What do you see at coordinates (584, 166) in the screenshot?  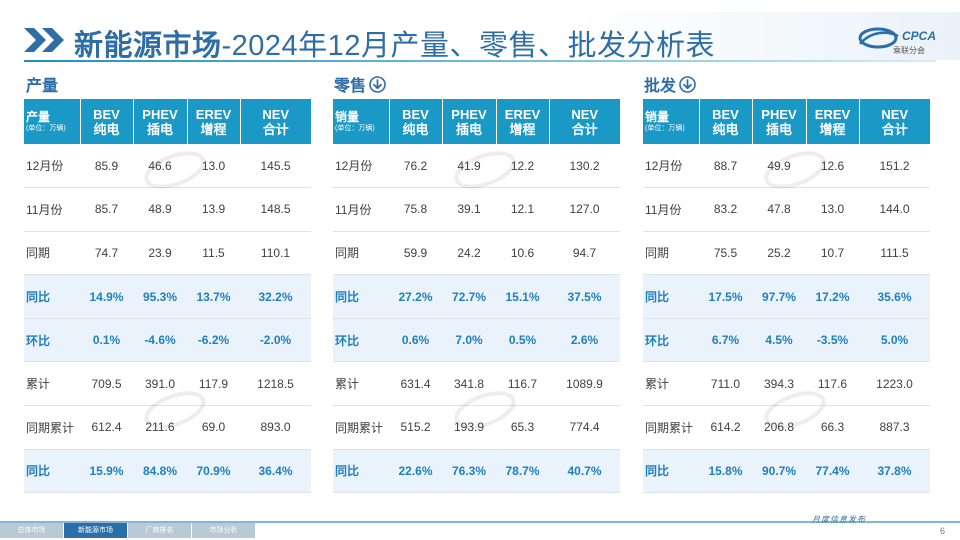 I see `table-cell: 130.2` at bounding box center [584, 166].